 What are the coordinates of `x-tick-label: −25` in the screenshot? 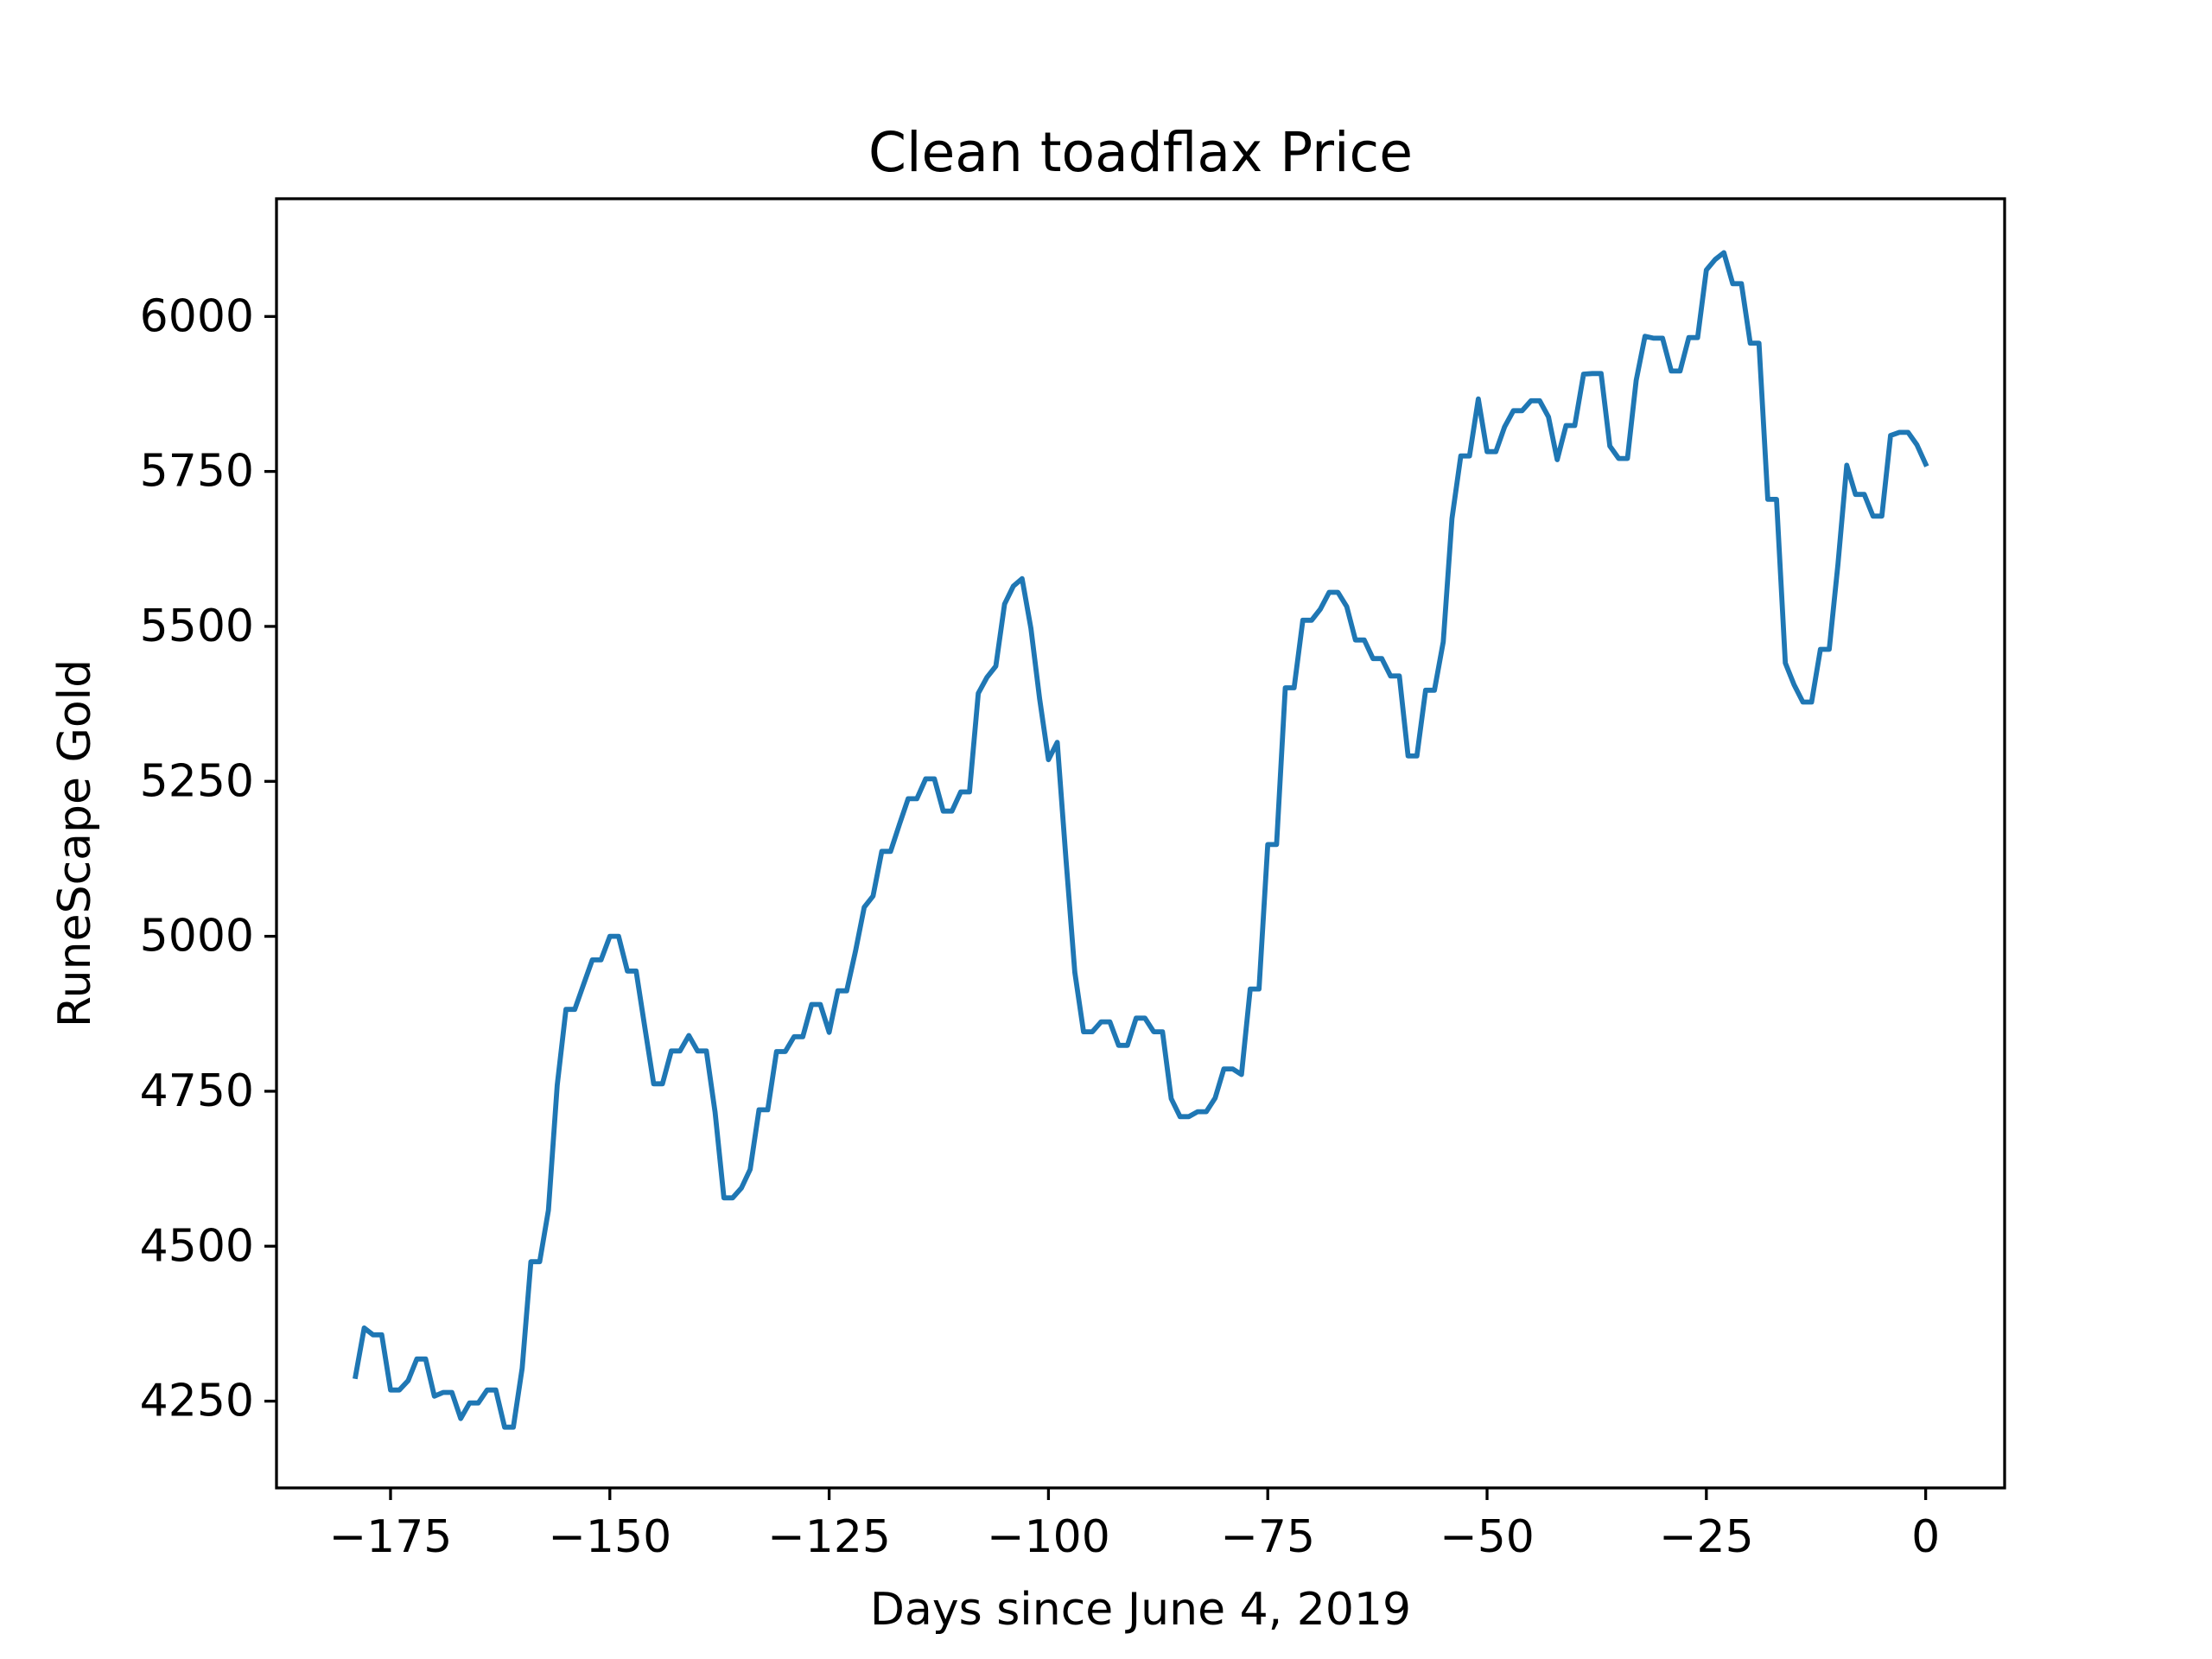 It's located at (1706, 1537).